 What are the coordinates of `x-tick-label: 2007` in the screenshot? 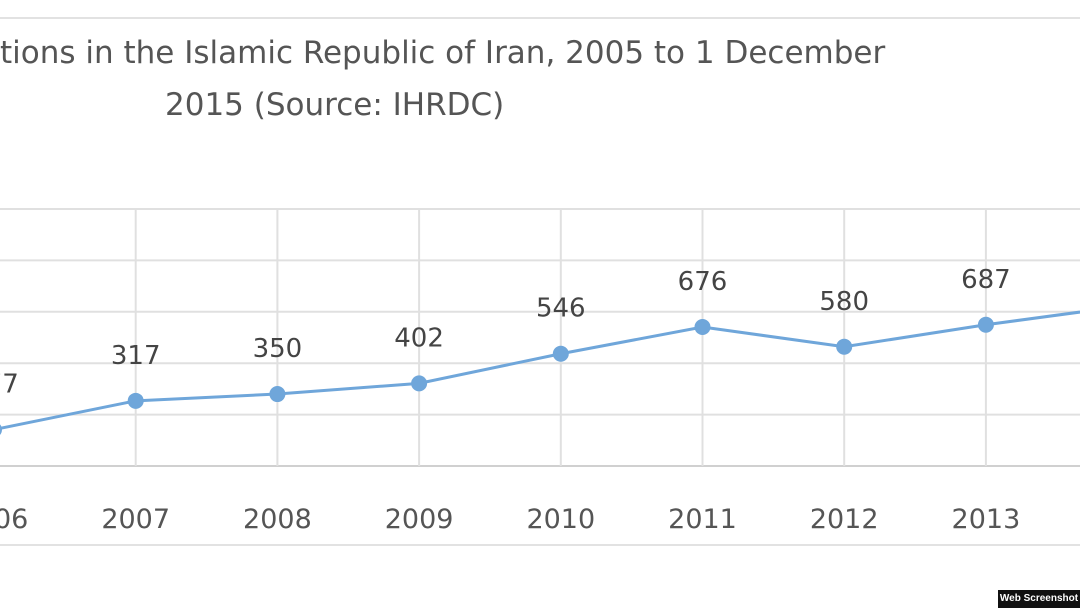 It's located at (135, 519).